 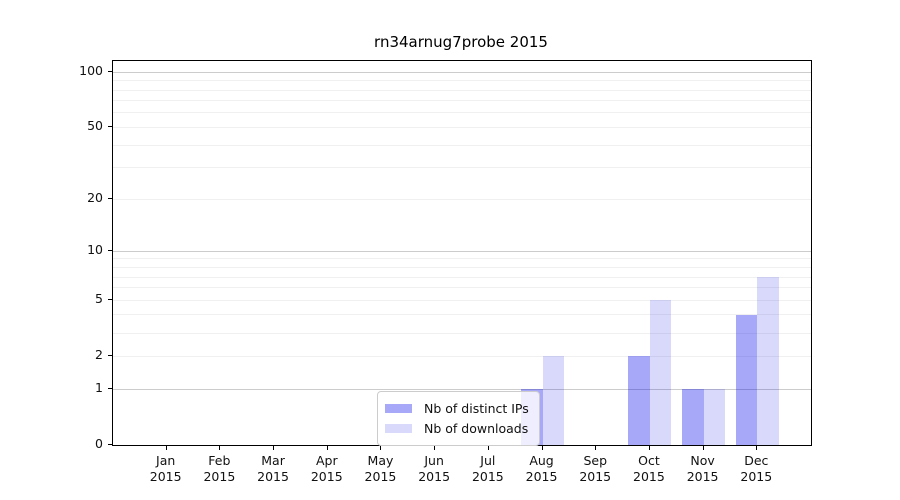 What do you see at coordinates (327, 448) in the screenshot?
I see `x-tick-apr` at bounding box center [327, 448].